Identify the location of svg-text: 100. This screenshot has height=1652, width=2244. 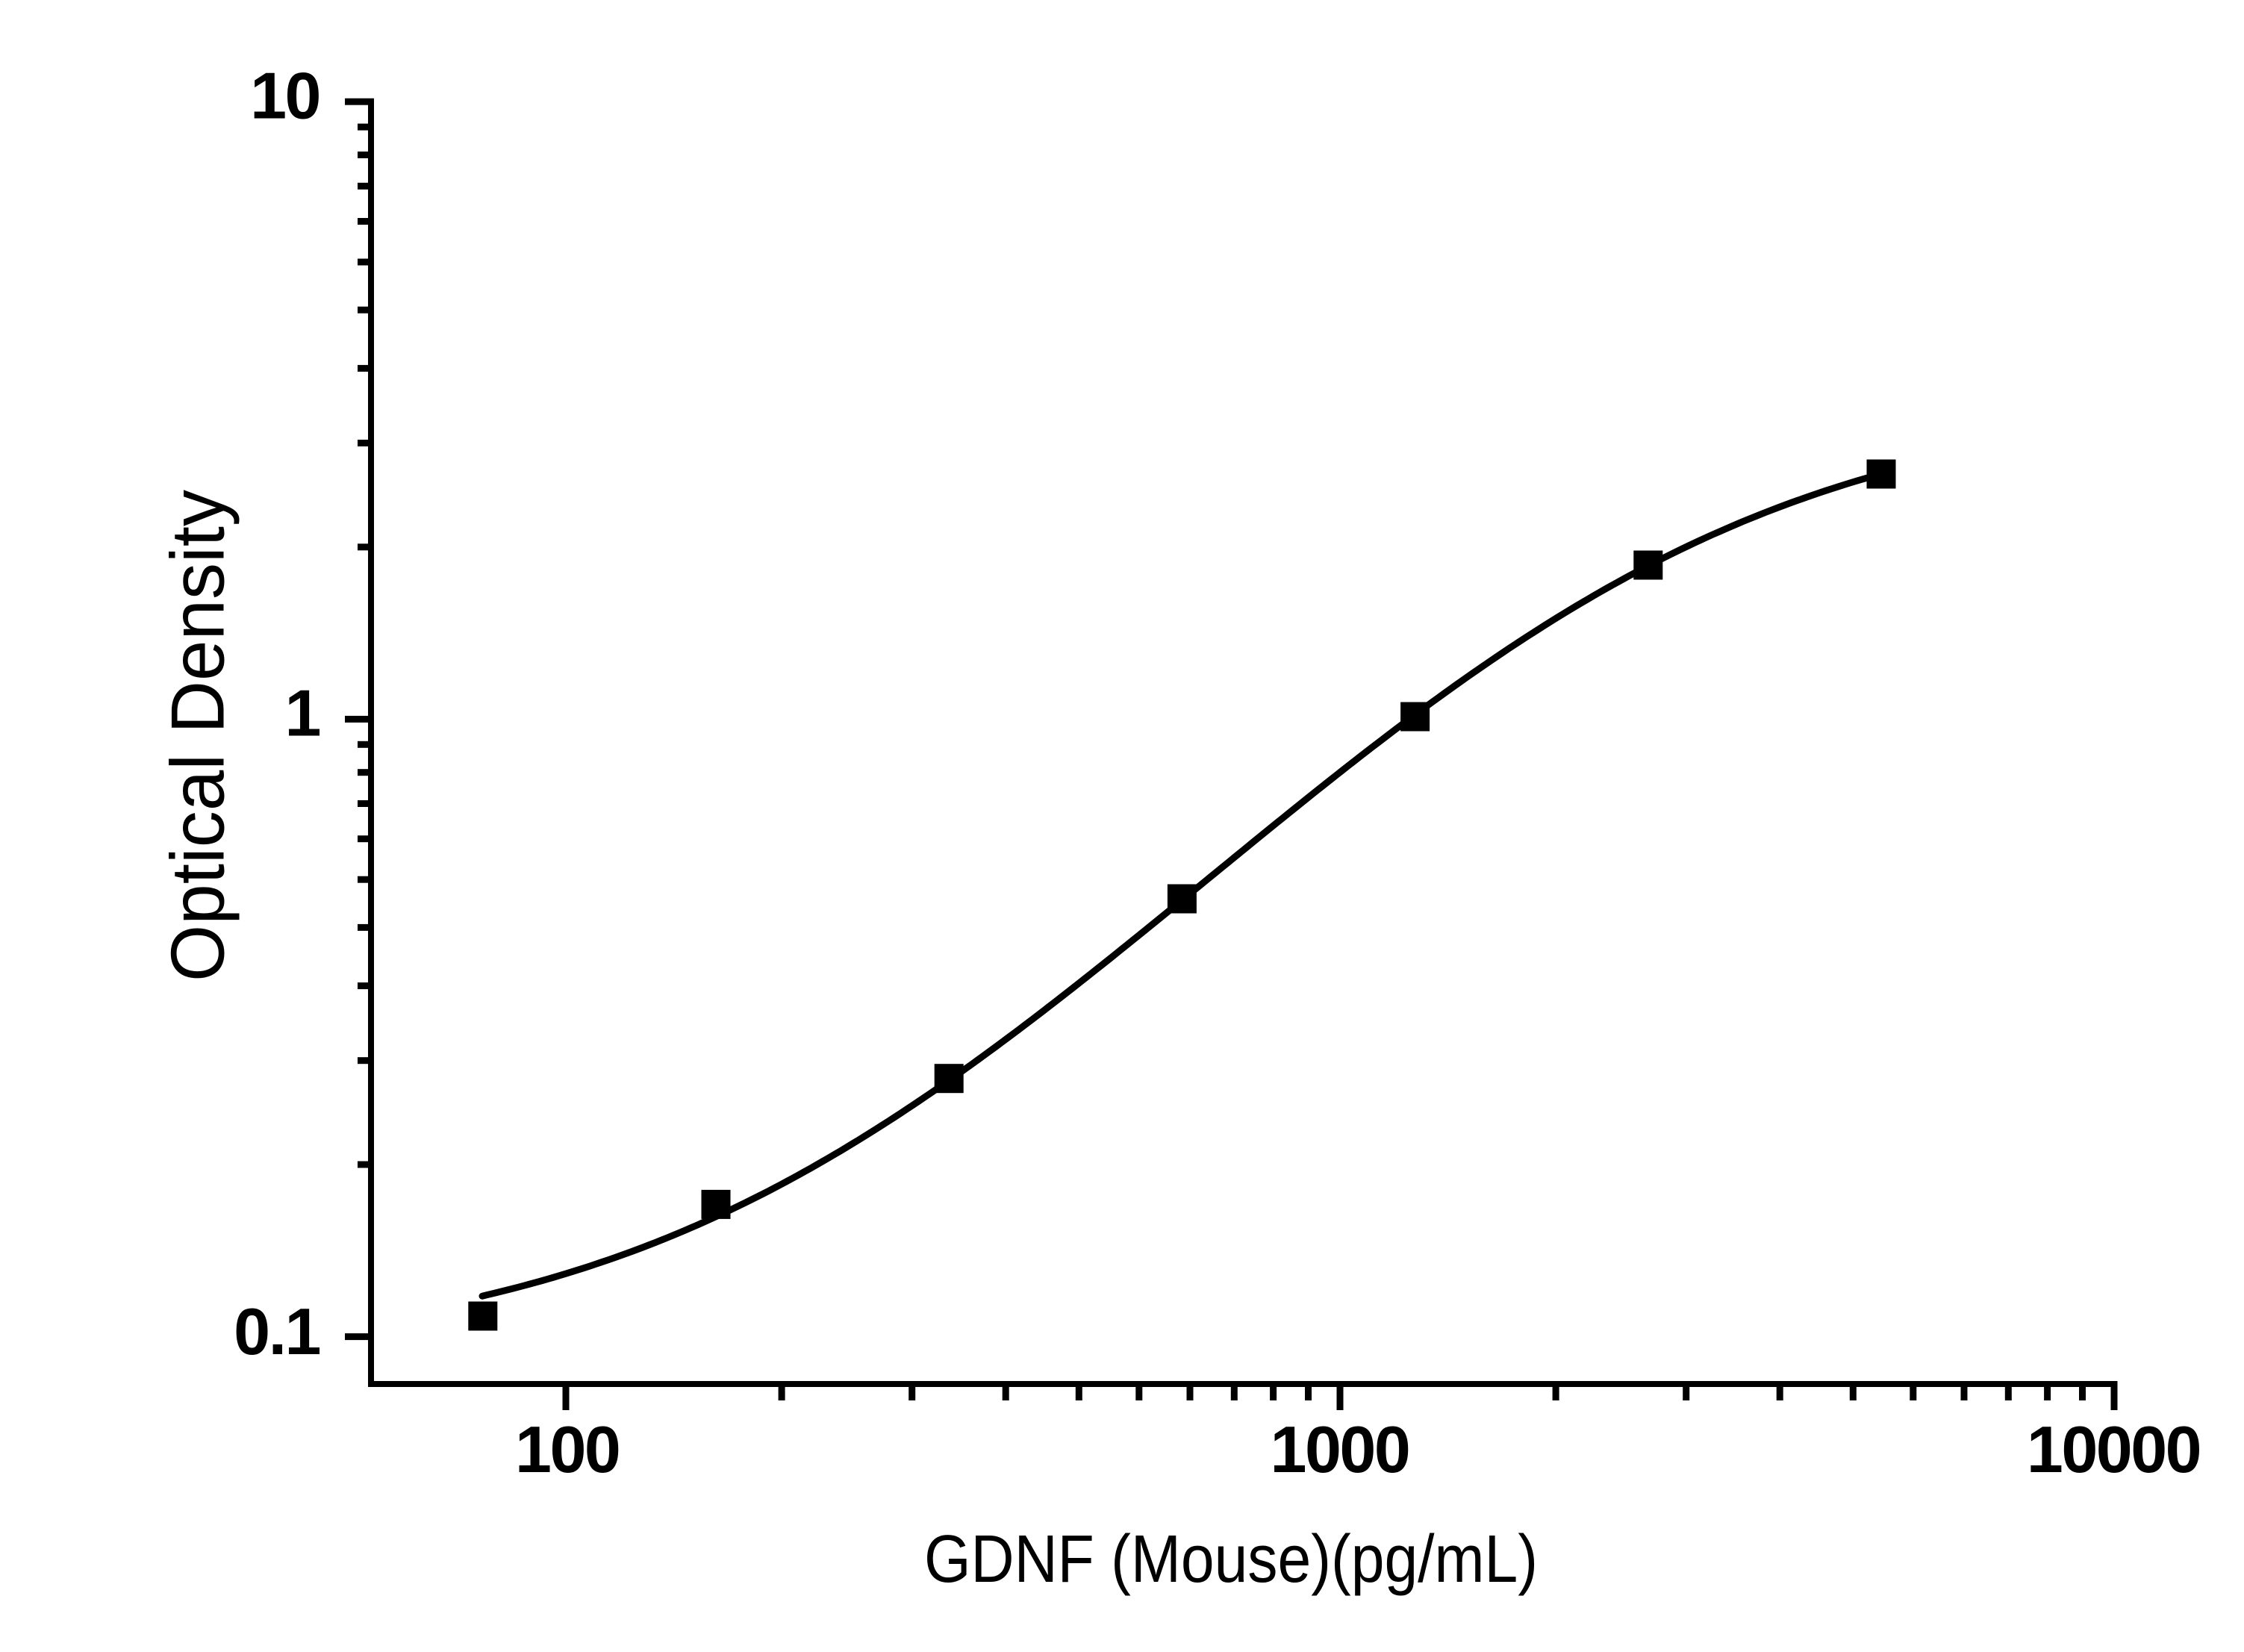
(567, 1449).